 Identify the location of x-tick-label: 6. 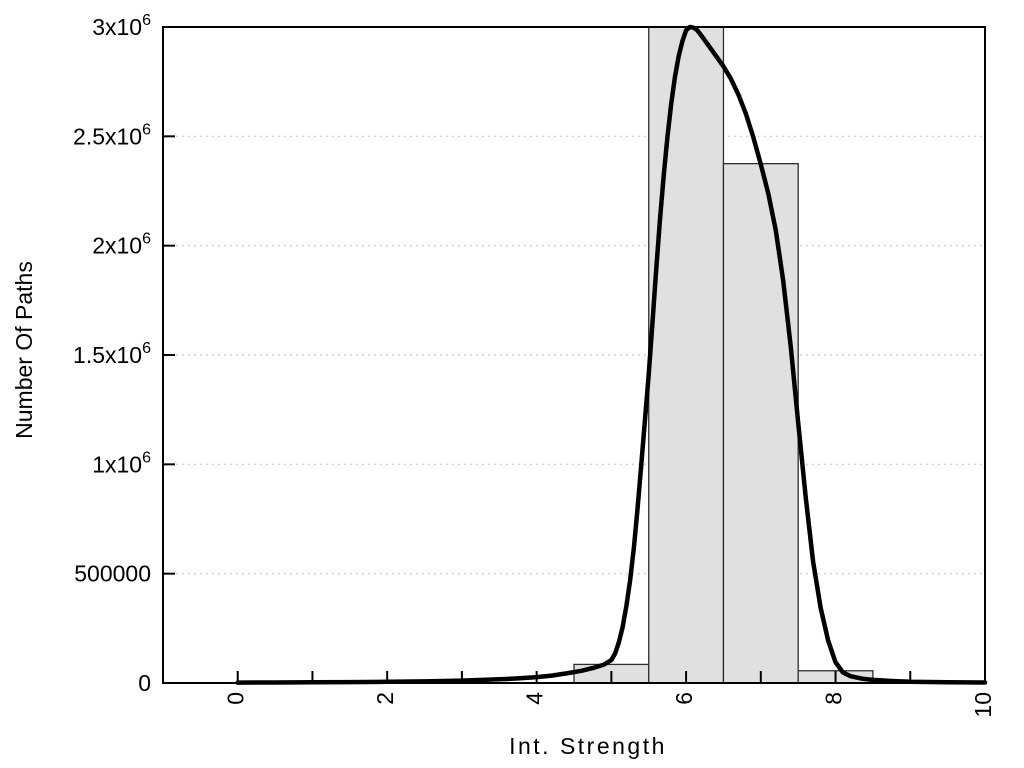
(684, 698).